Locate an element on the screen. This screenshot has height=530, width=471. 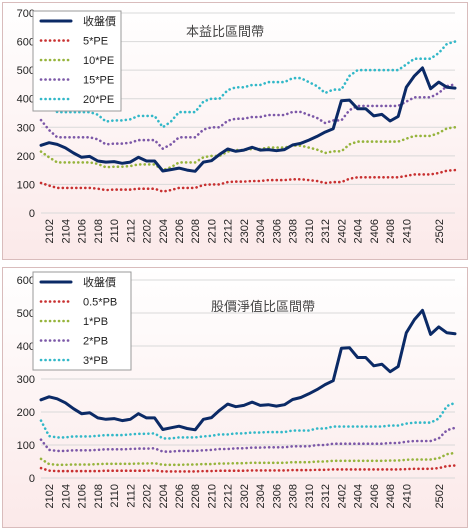
pe-x-tick-label: 2408 is located at coordinates (391, 231).